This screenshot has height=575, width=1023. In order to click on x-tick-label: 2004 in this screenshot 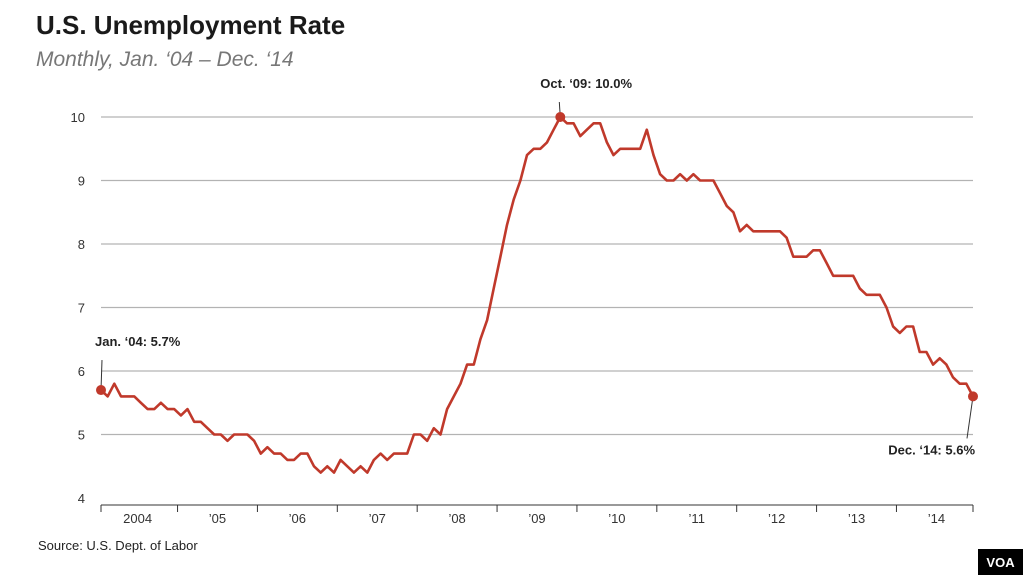, I will do `click(137, 518)`.